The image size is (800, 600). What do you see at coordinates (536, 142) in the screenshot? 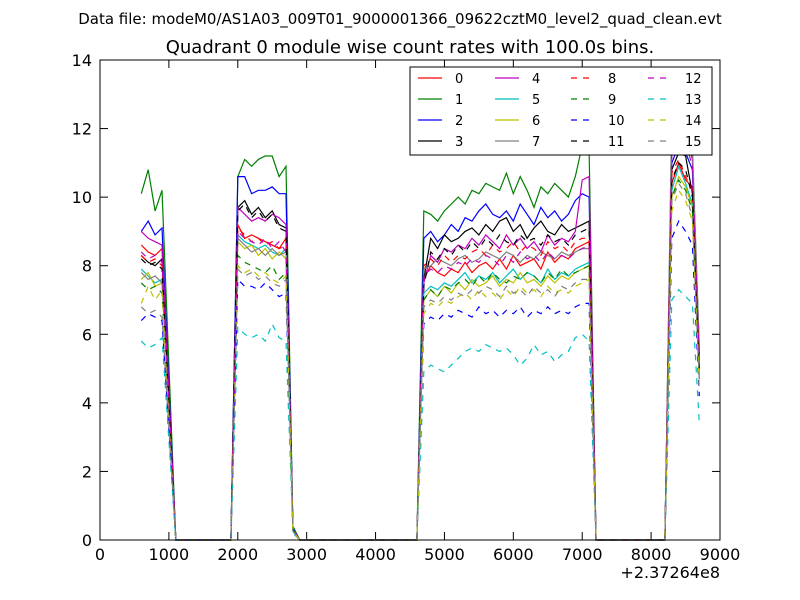
I see `legend-label-7: 7` at bounding box center [536, 142].